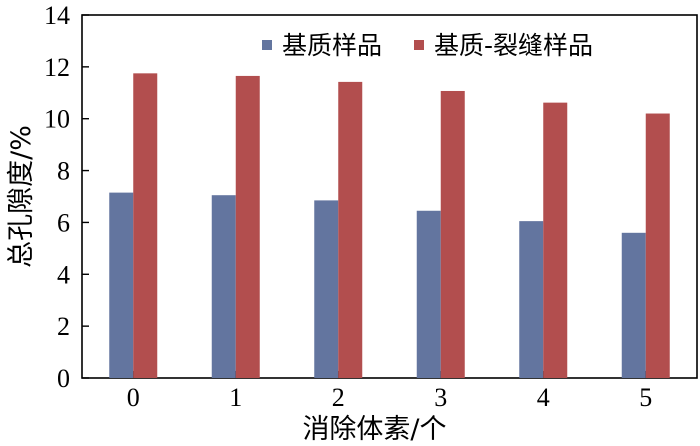 The height and width of the screenshot is (446, 700). Describe the element at coordinates (63, 222) in the screenshot. I see `y-tick-label: 6` at that location.